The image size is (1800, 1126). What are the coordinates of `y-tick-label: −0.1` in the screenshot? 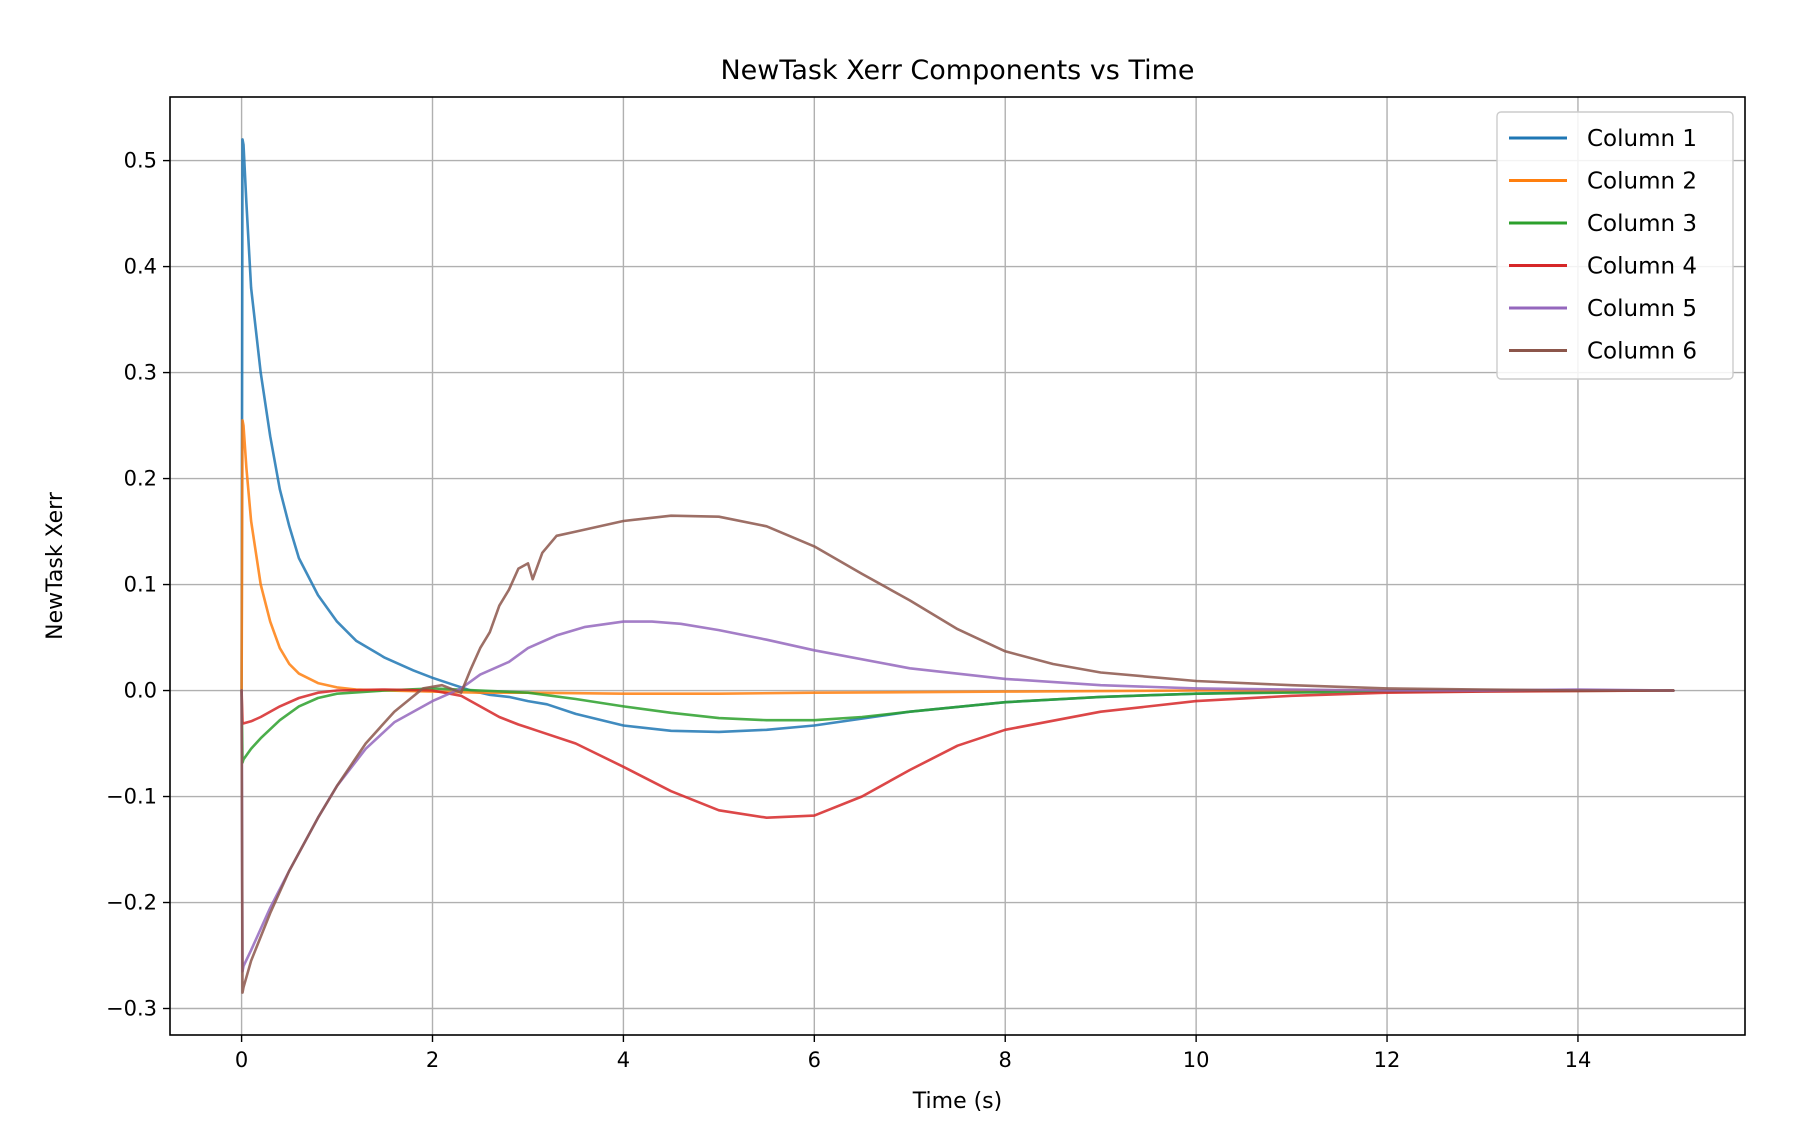 It's located at (131, 797).